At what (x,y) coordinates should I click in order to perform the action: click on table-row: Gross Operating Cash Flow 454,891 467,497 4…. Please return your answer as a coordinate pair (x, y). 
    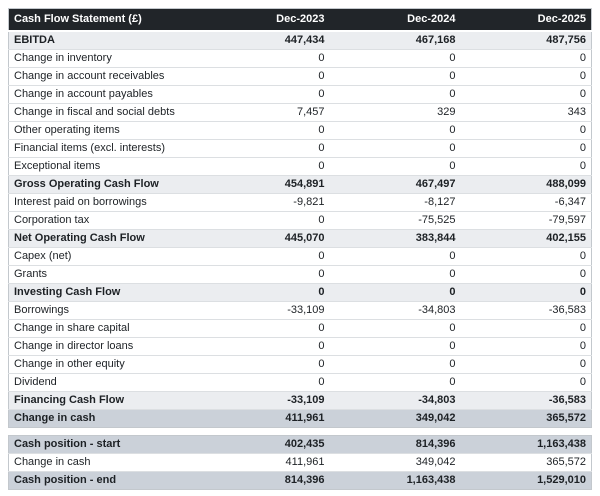
    Looking at the image, I should click on (300, 184).